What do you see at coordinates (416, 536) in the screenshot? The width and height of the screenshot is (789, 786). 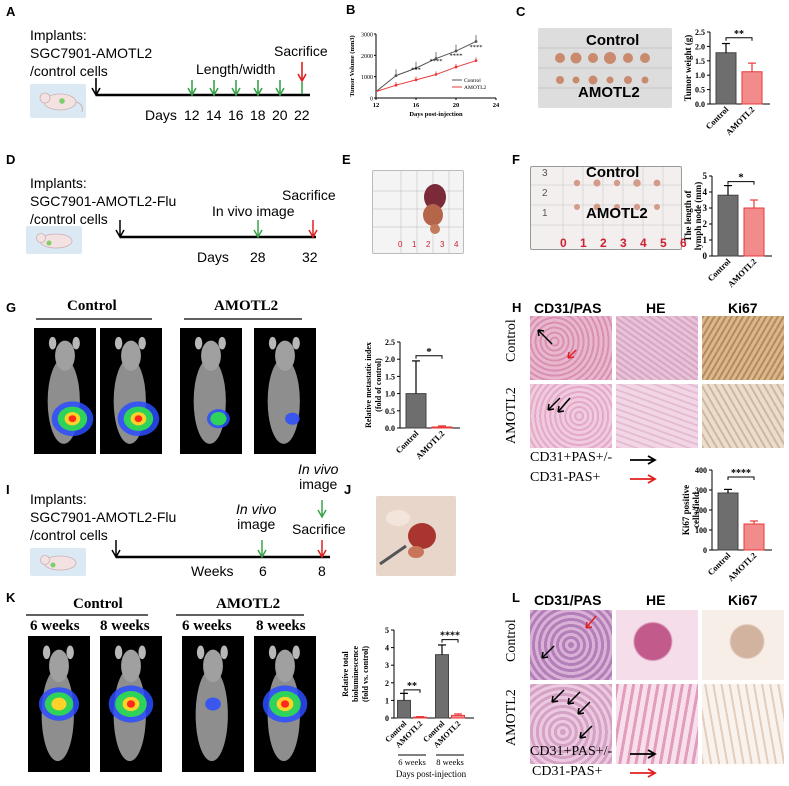 I see `surgery-photo-j` at bounding box center [416, 536].